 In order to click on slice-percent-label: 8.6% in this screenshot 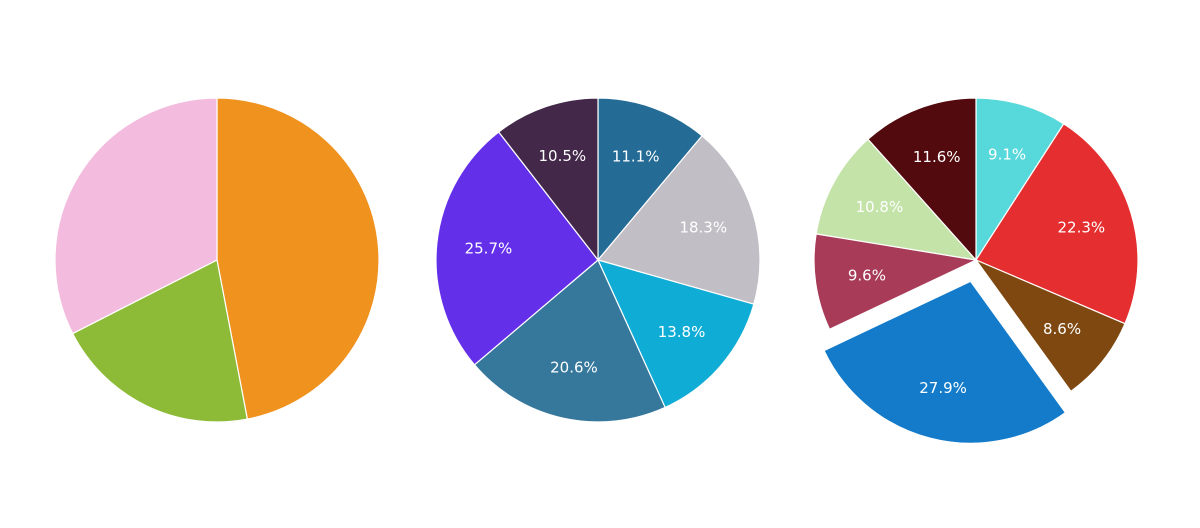, I will do `click(1062, 329)`.